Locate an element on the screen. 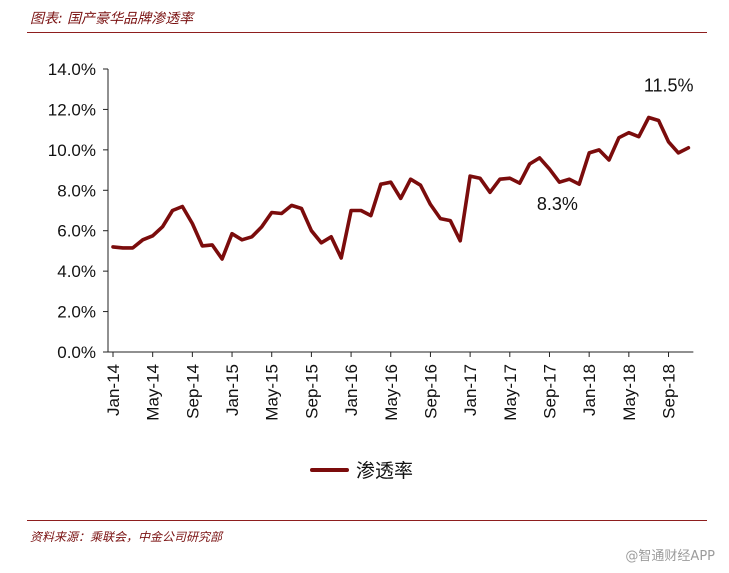  x-tick-label: Sep-18 is located at coordinates (669, 391).